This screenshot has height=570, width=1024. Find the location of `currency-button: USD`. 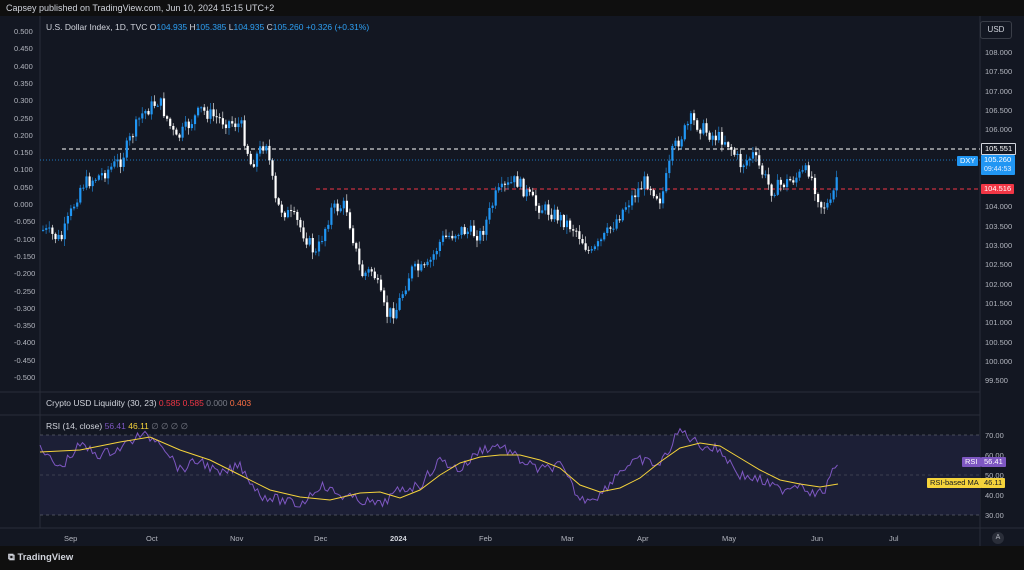

currency-button: USD is located at coordinates (996, 30).